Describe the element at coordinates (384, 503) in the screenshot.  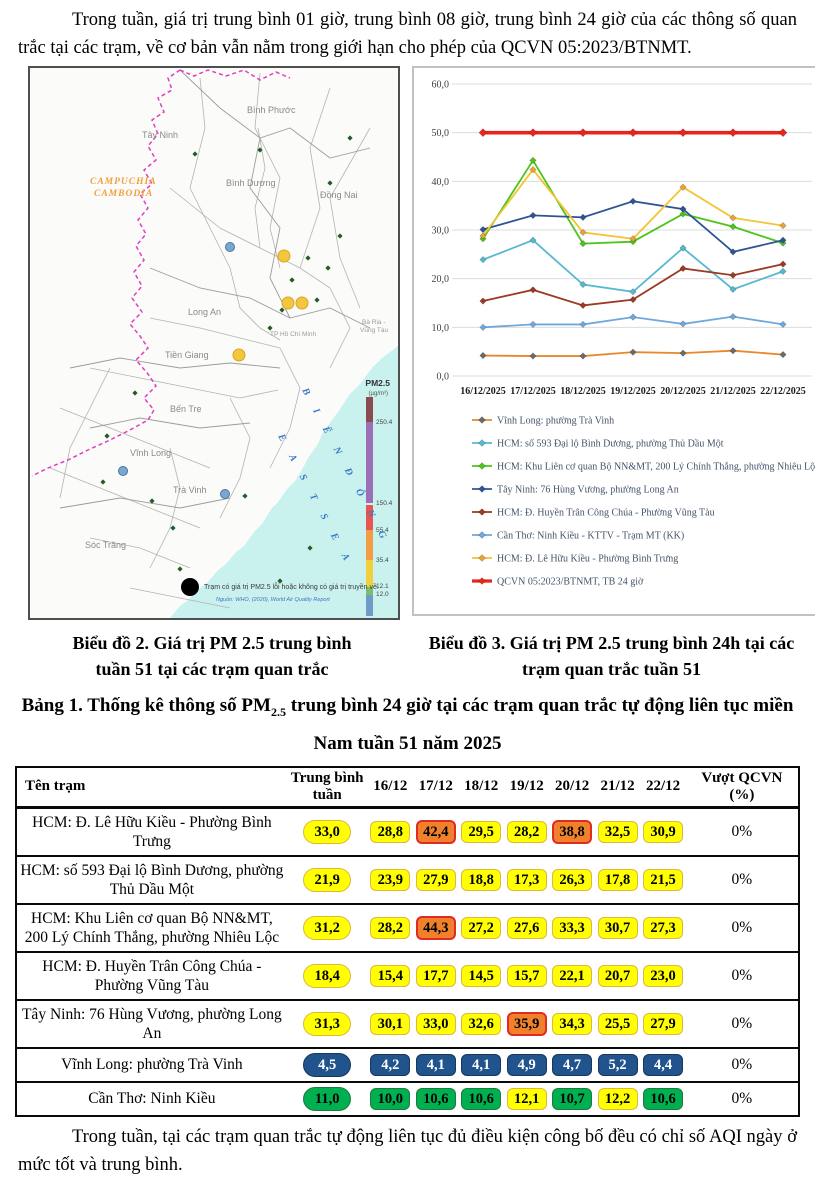
I see `colorbar-tick: 150.4` at that location.